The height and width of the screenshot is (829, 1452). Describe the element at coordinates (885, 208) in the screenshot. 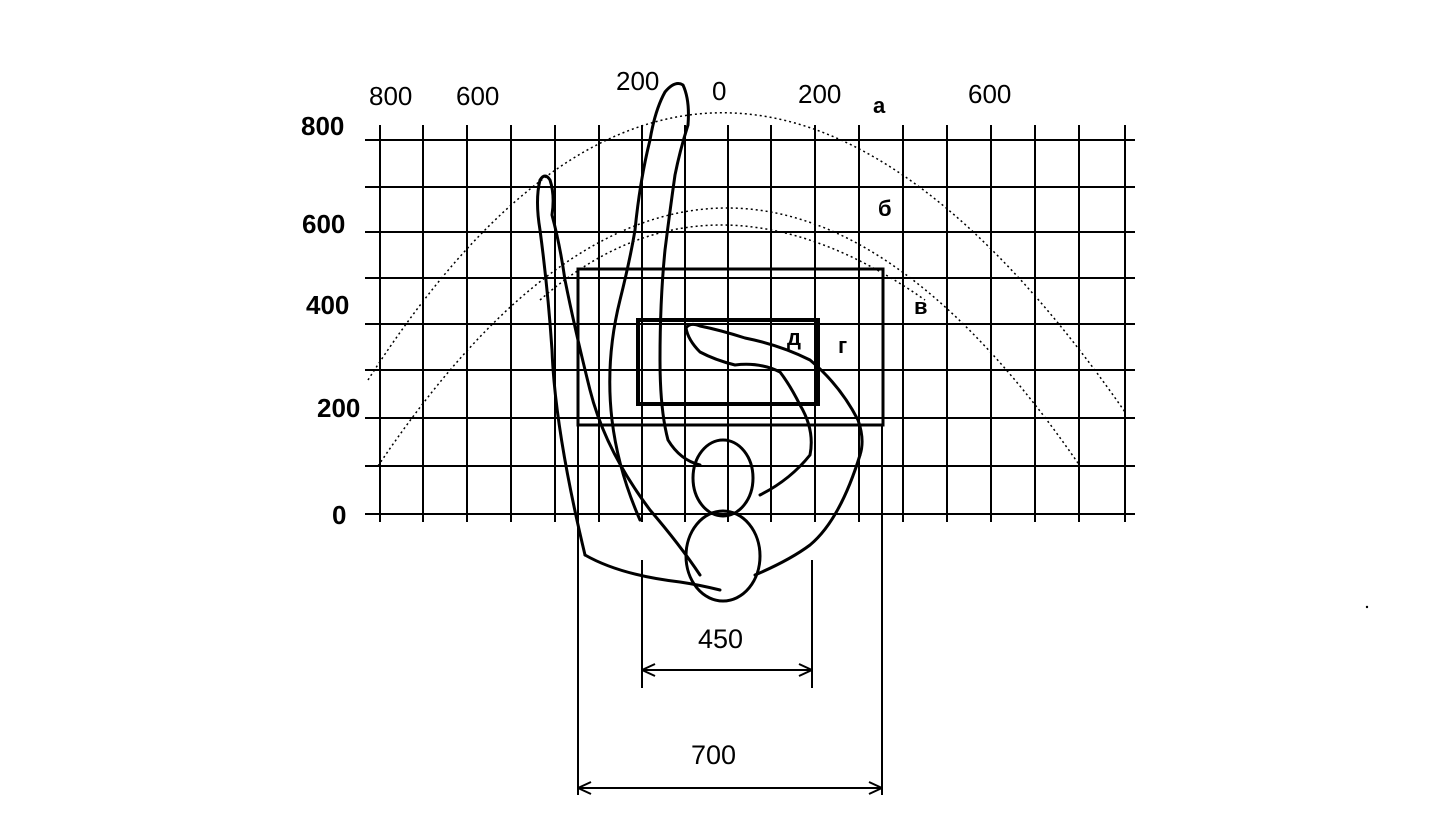

I see `zone-label-b: б` at that location.